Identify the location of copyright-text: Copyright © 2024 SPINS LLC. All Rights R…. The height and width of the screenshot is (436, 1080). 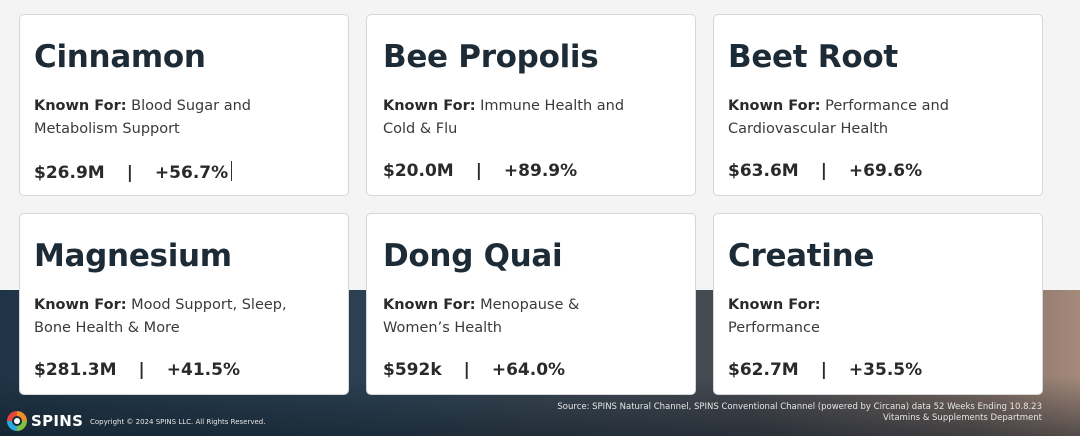
(178, 422).